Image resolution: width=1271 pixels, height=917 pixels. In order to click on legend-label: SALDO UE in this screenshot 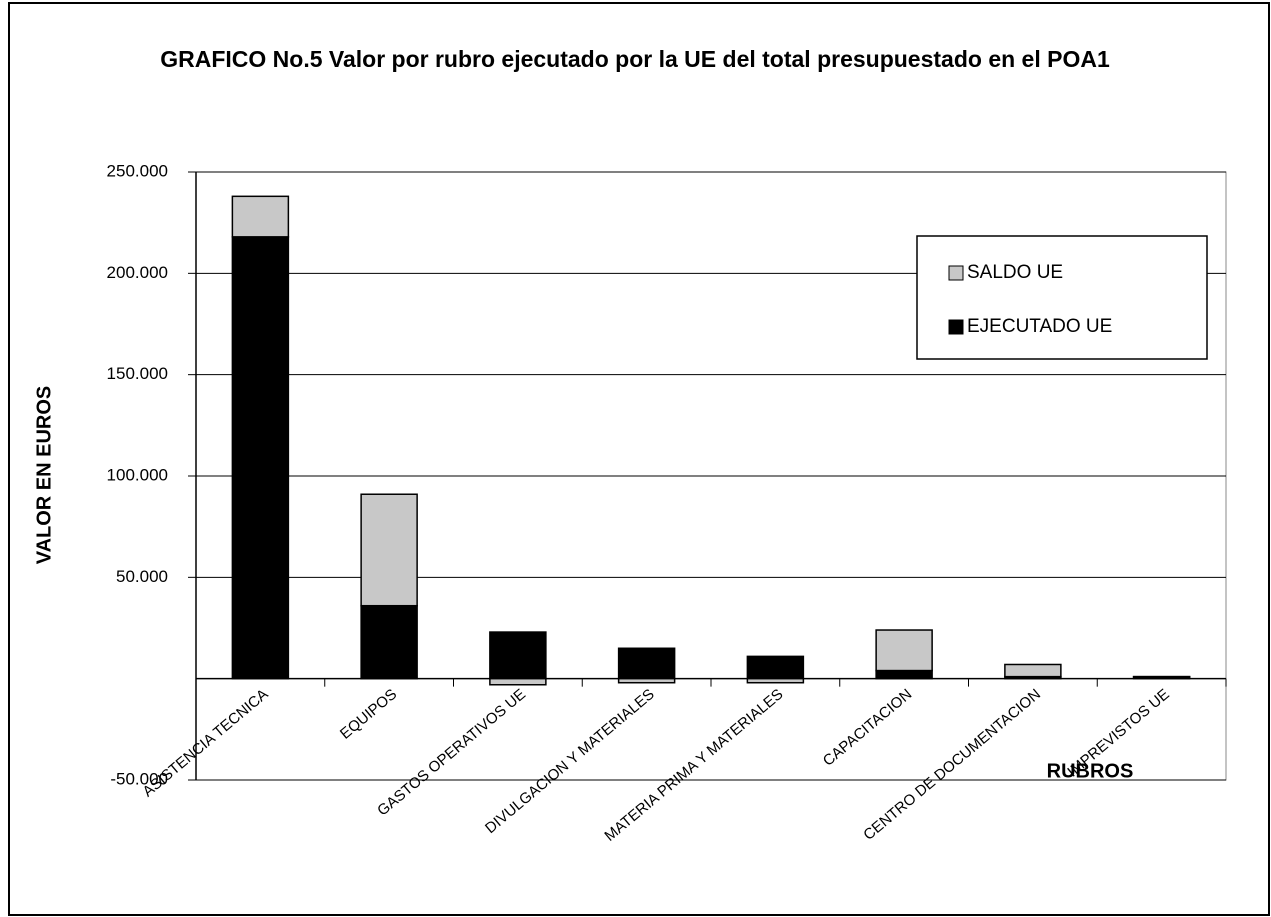, I will do `click(1015, 272)`.